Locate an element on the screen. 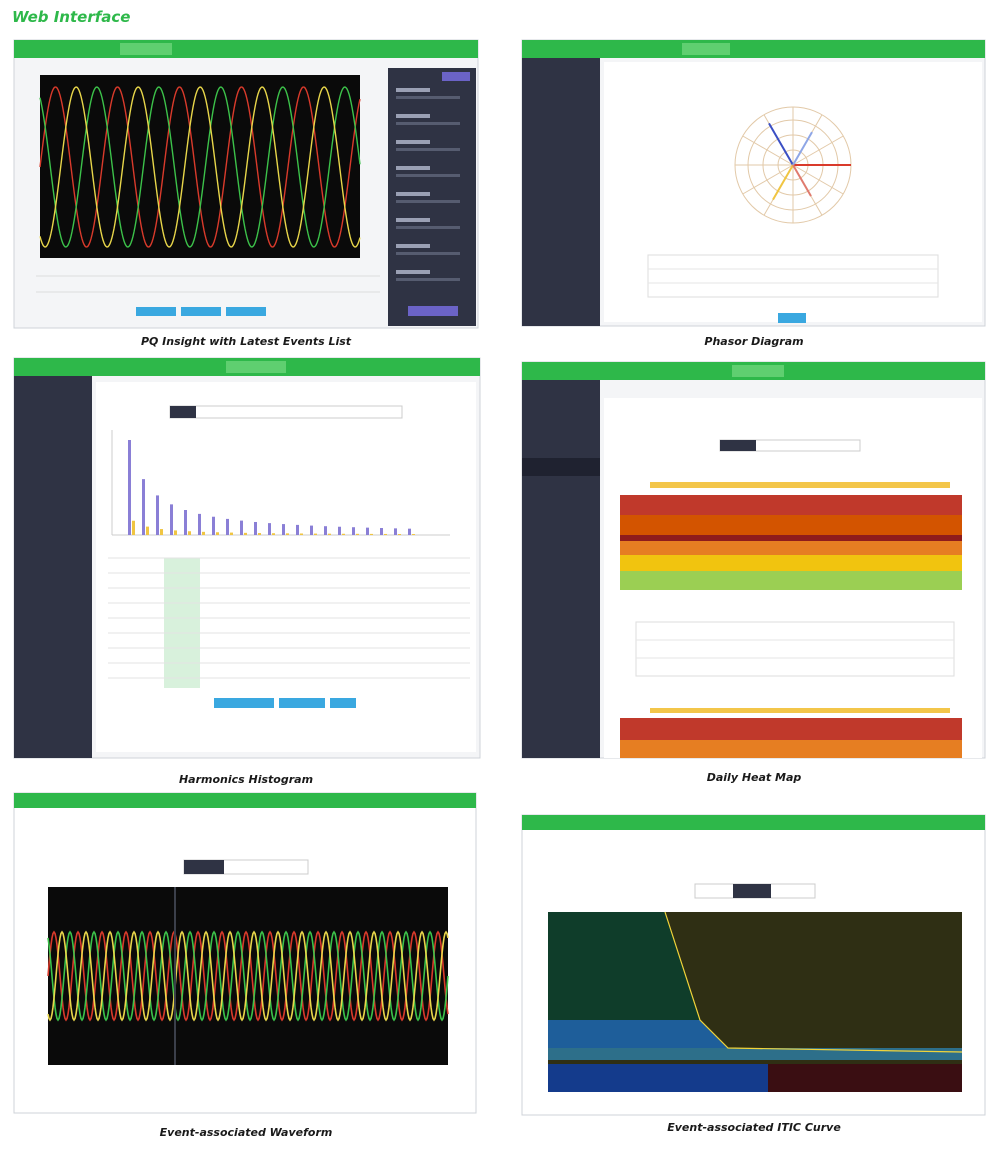 This screenshot has width=1000, height=1149. caption: Event-associated ITIC Curve is located at coordinates (754, 1127).